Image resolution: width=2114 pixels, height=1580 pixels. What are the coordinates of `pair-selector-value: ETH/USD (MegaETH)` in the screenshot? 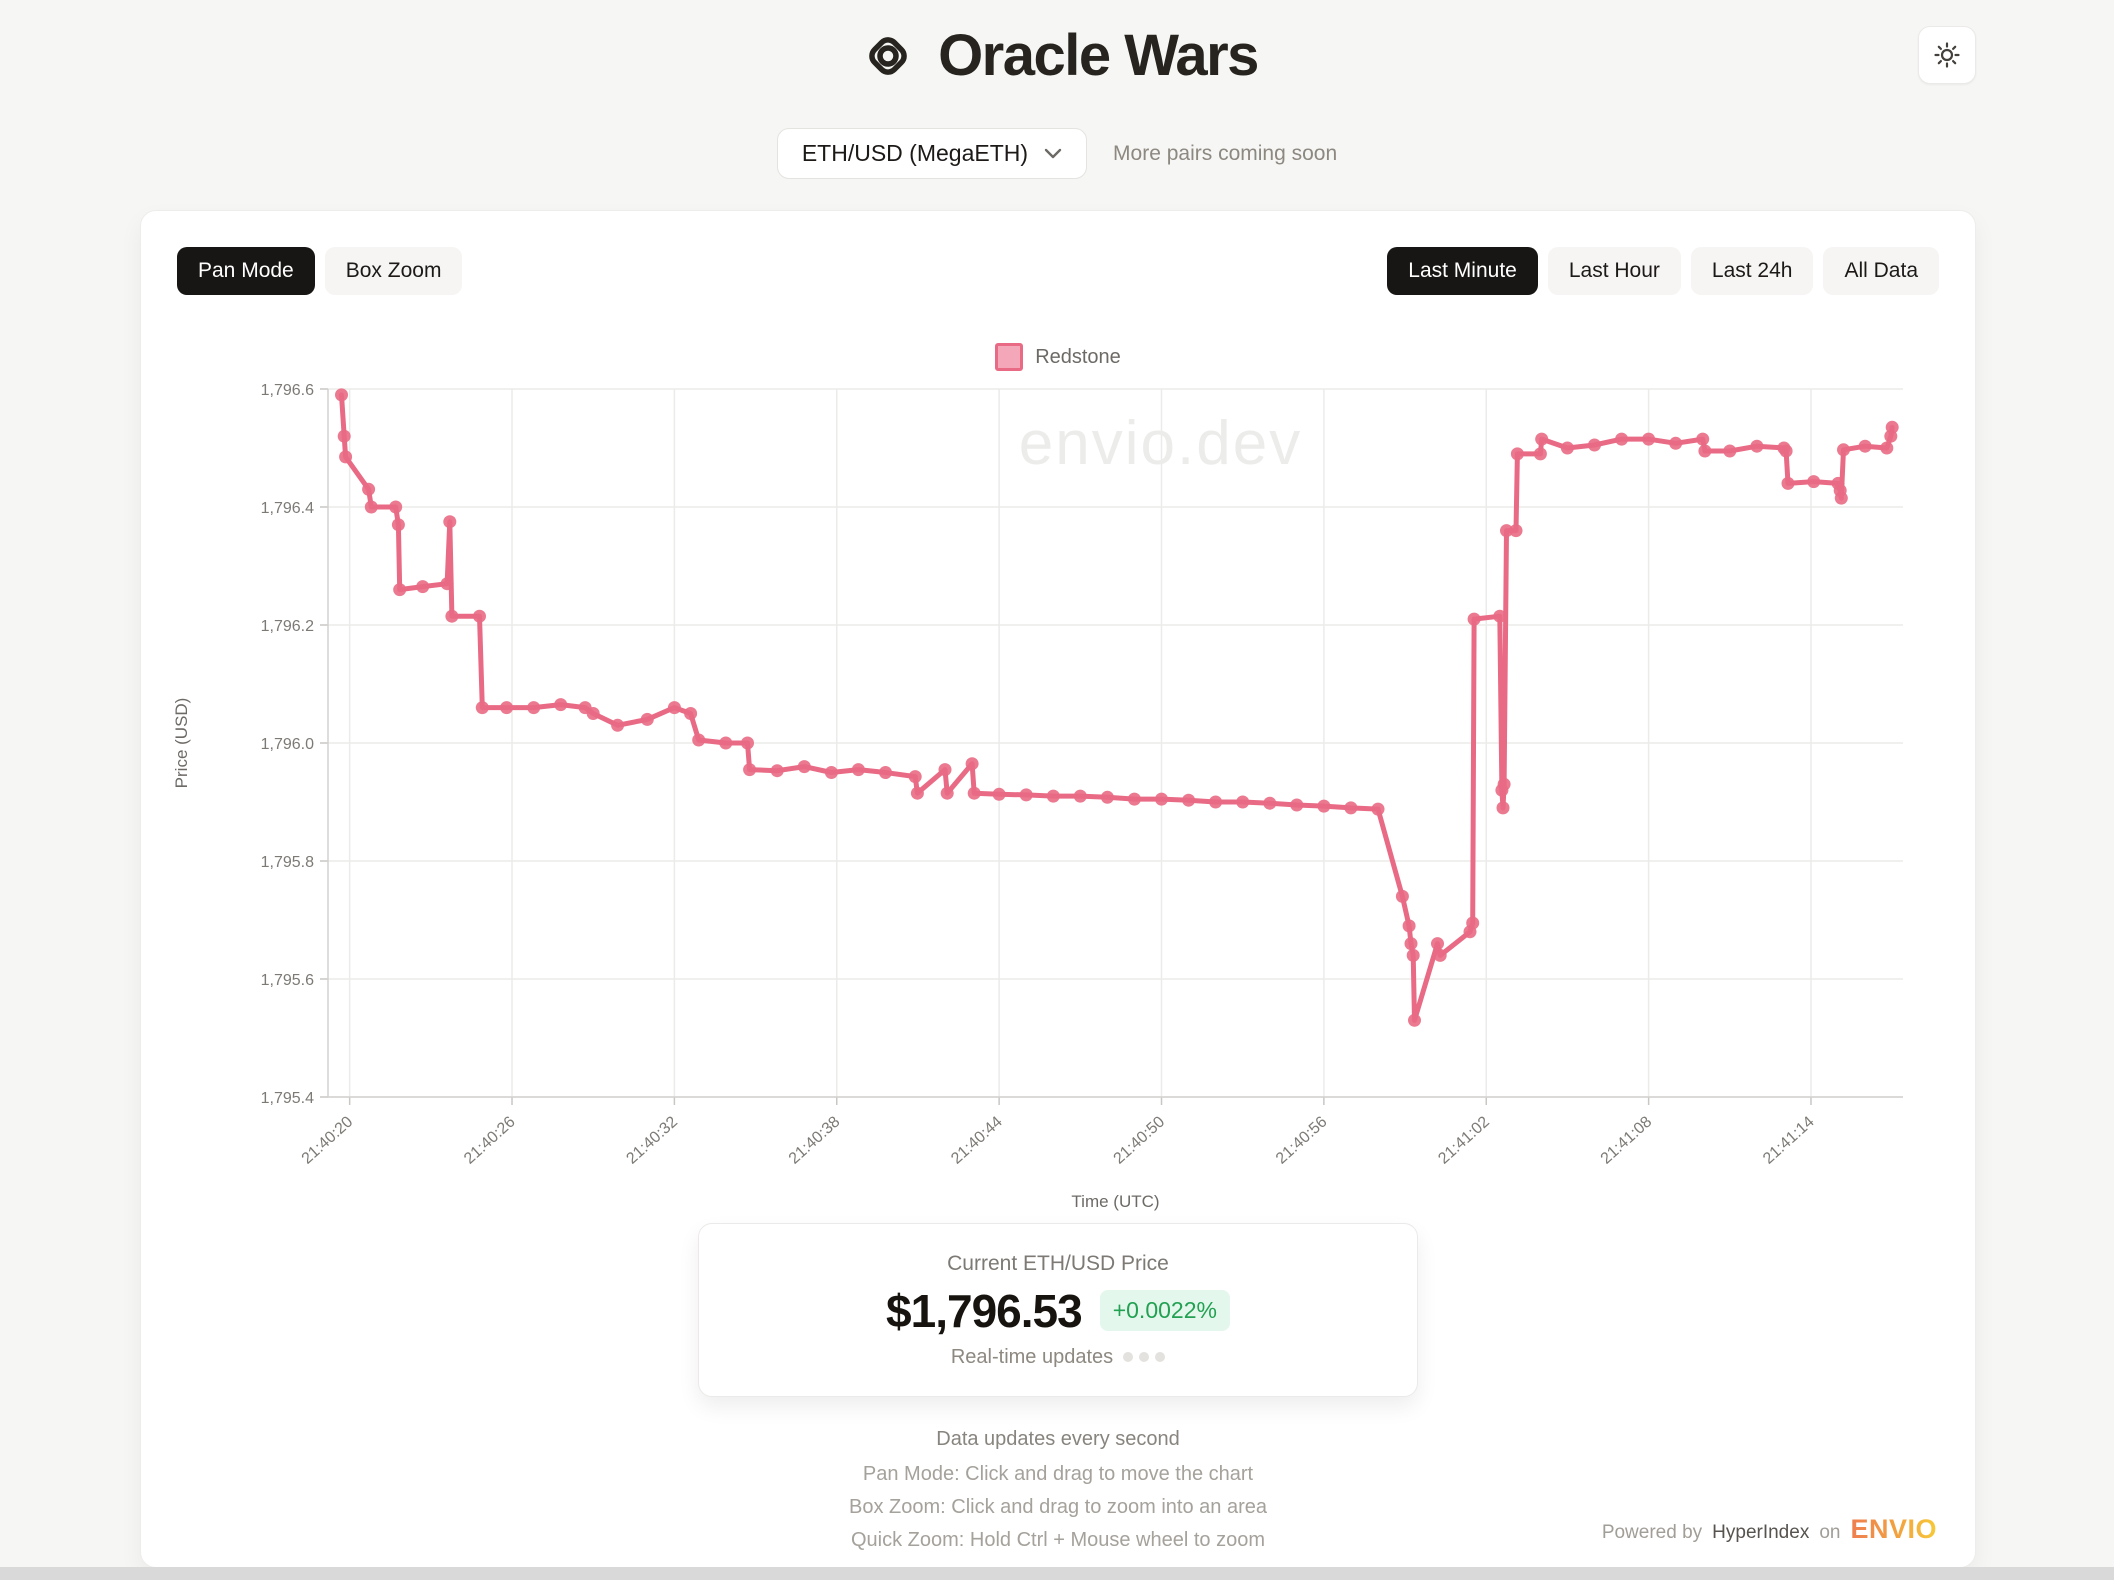 It's located at (915, 153).